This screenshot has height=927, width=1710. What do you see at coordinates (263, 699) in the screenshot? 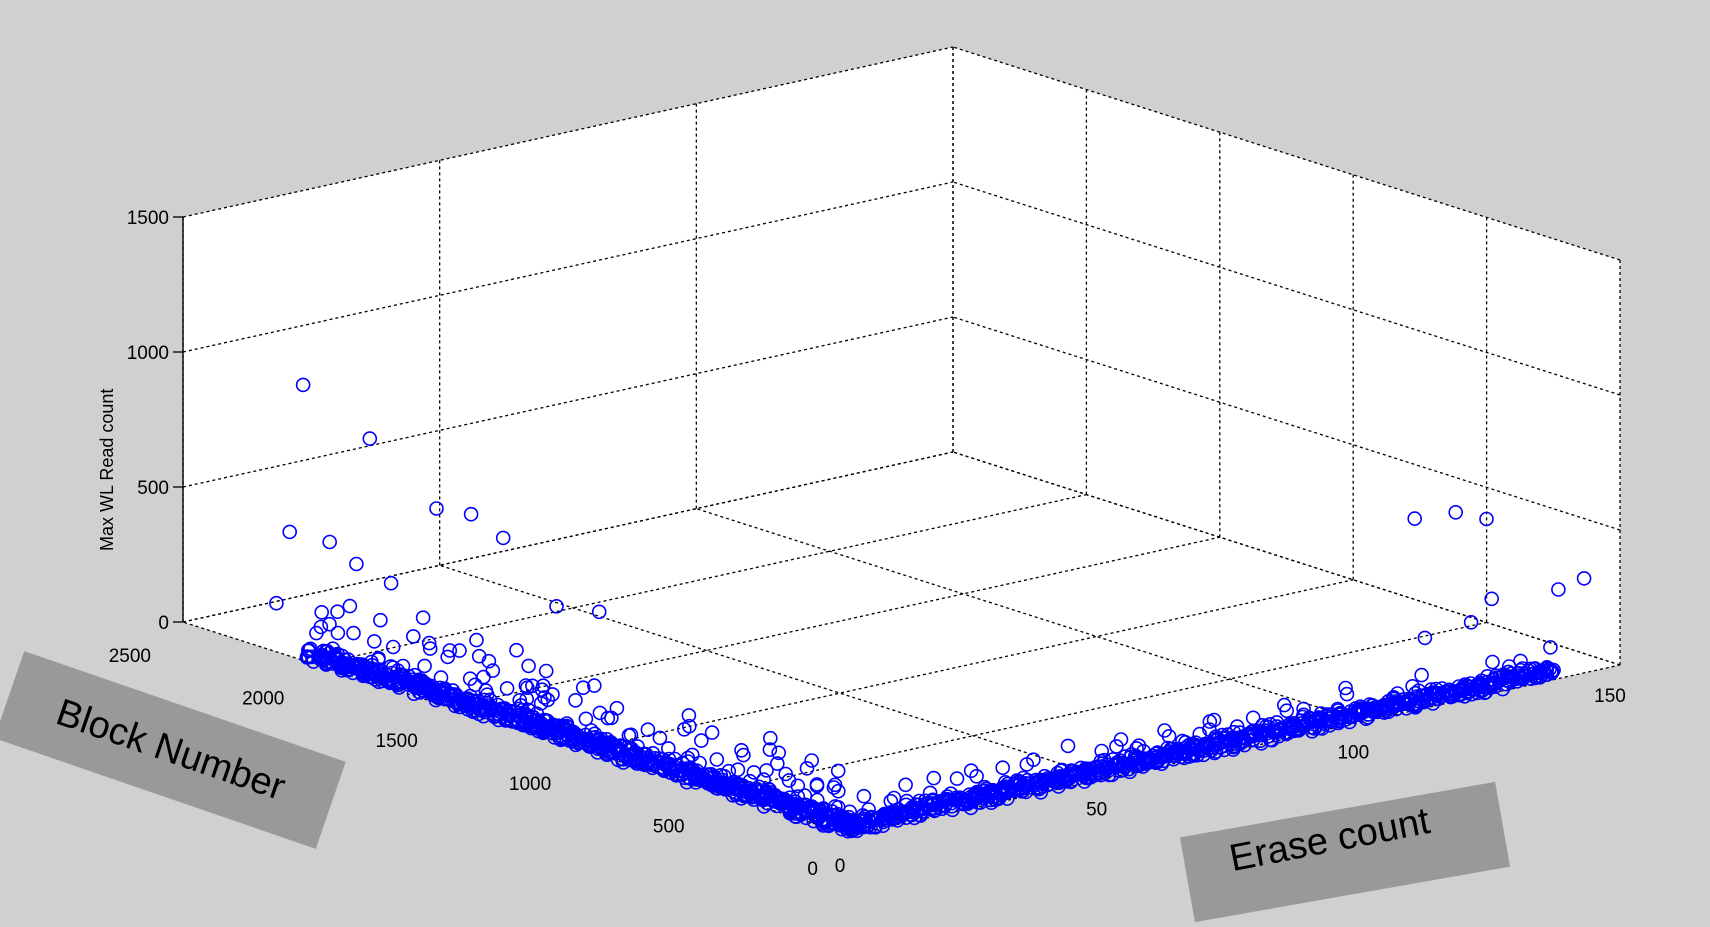
I see `y-tick-label: 2000` at bounding box center [263, 699].